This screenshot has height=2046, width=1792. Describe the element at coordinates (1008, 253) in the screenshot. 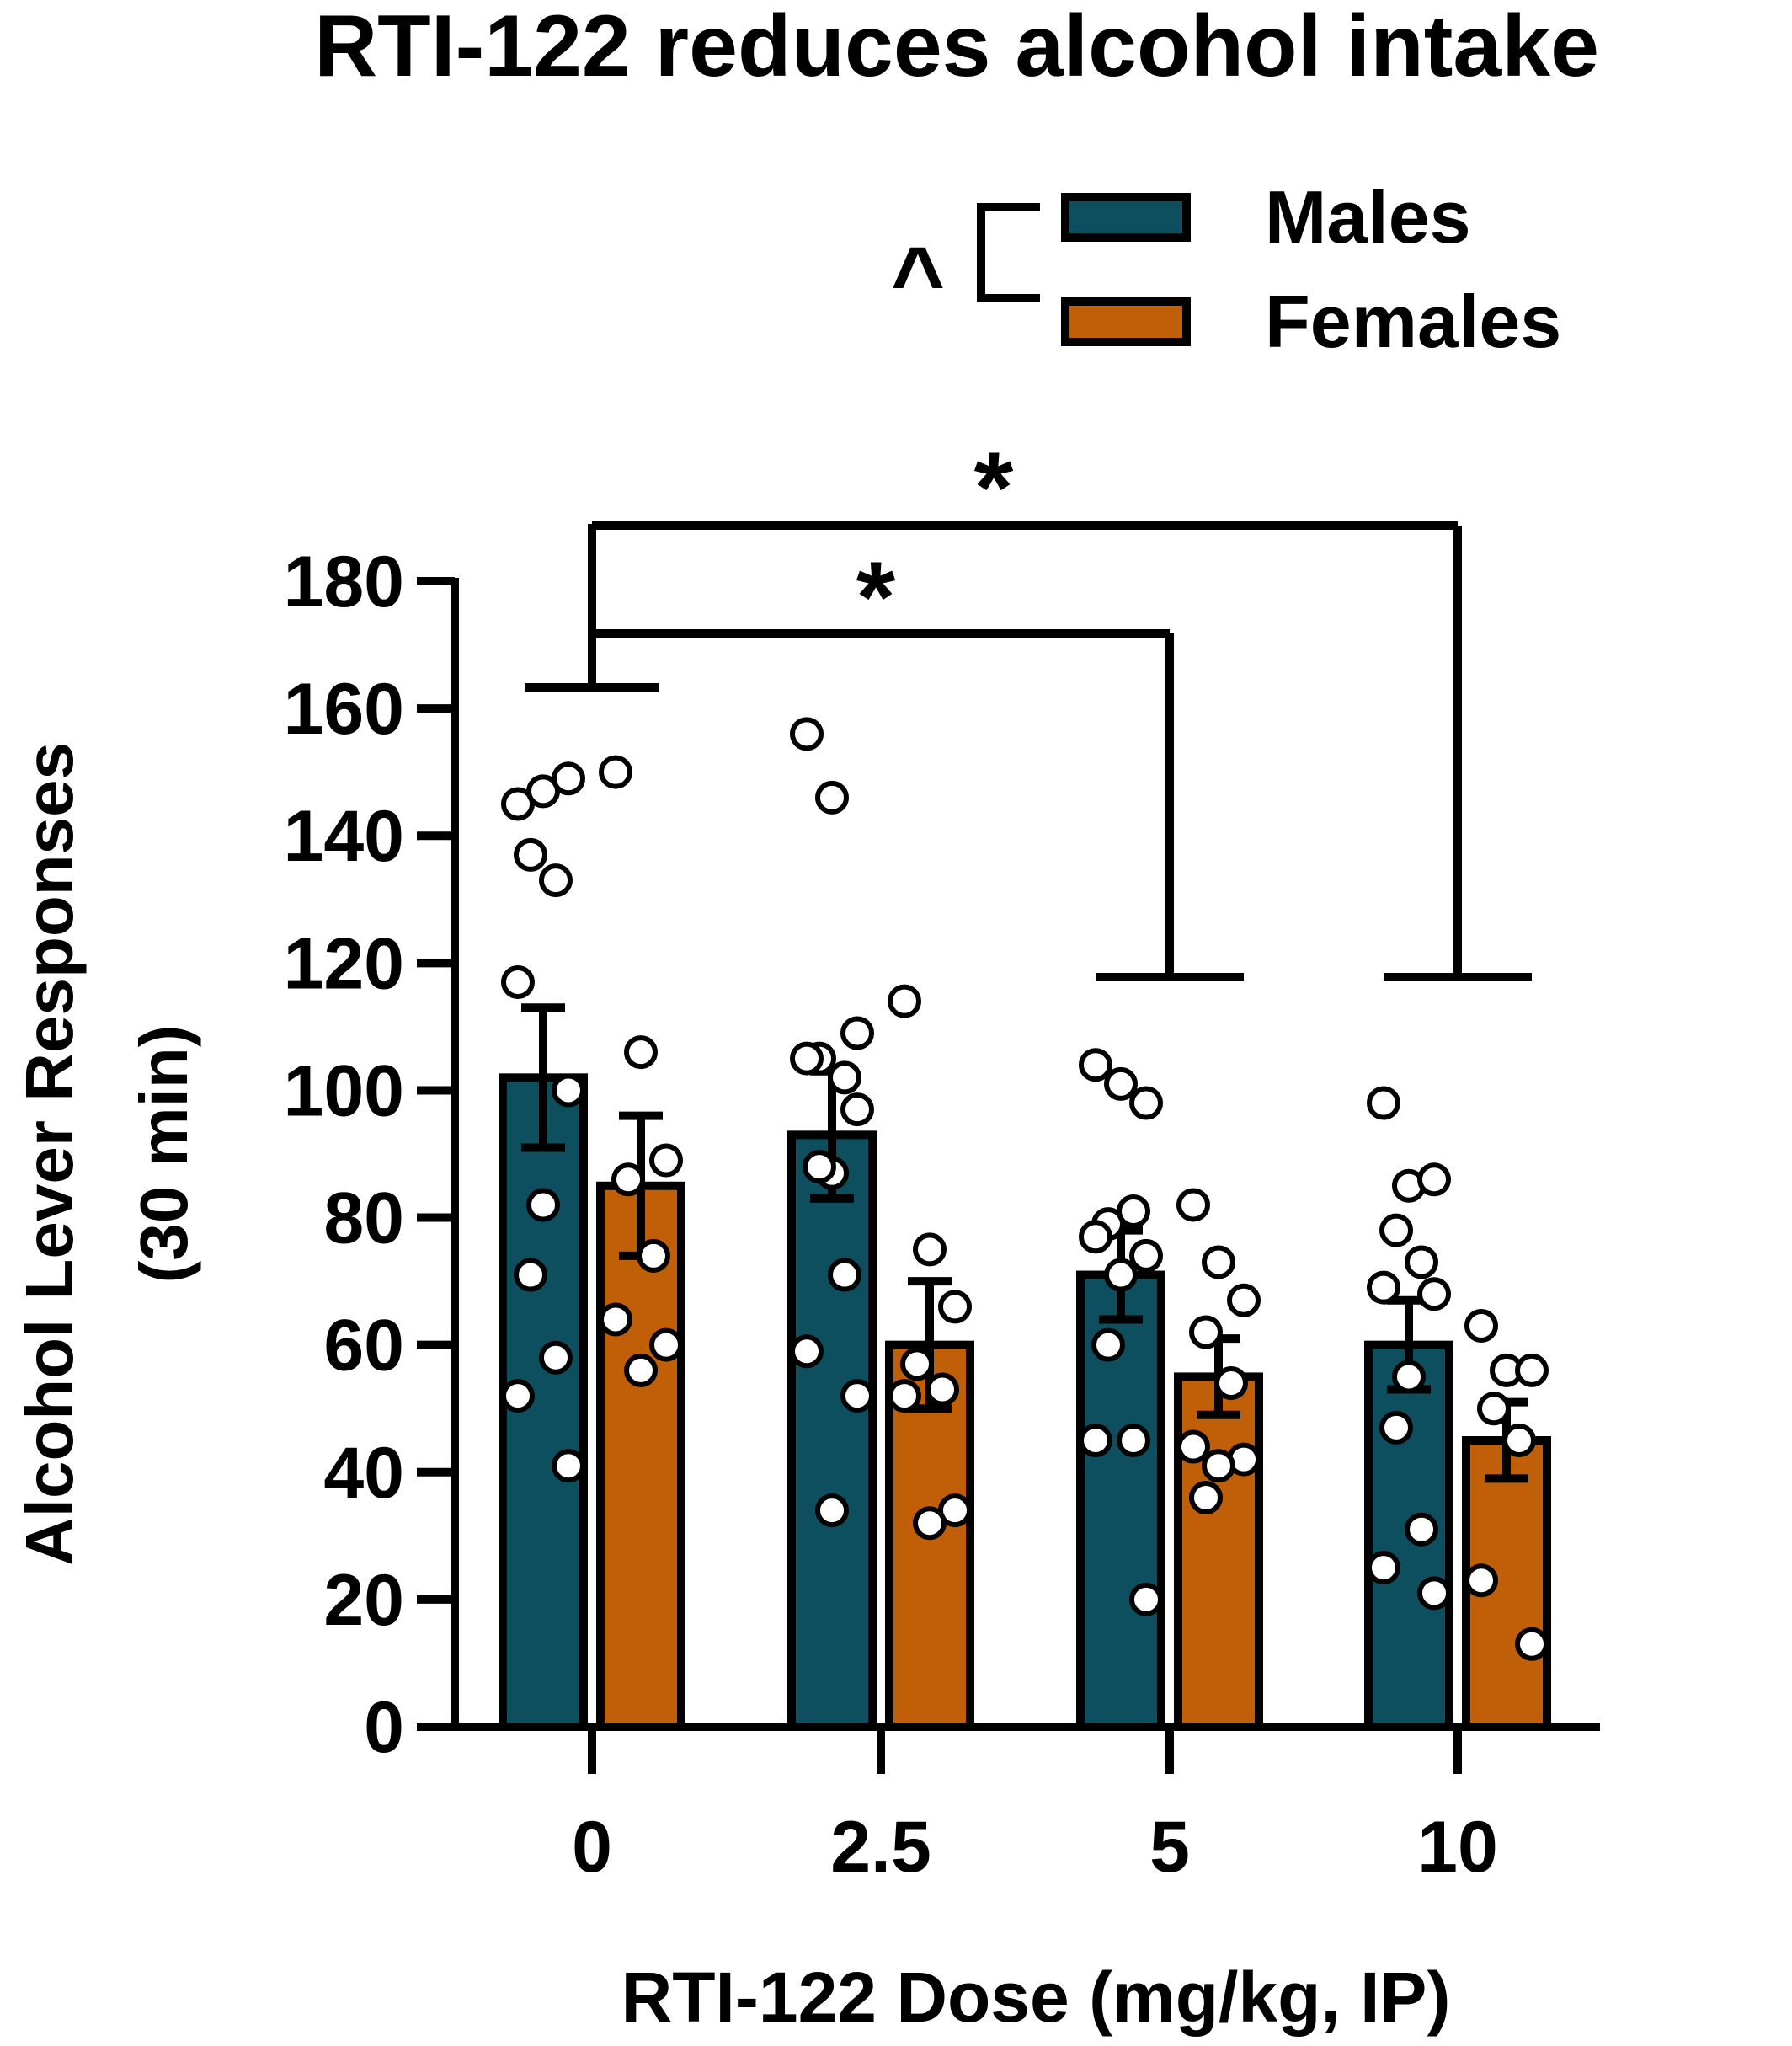

I see `legend-bracket` at that location.